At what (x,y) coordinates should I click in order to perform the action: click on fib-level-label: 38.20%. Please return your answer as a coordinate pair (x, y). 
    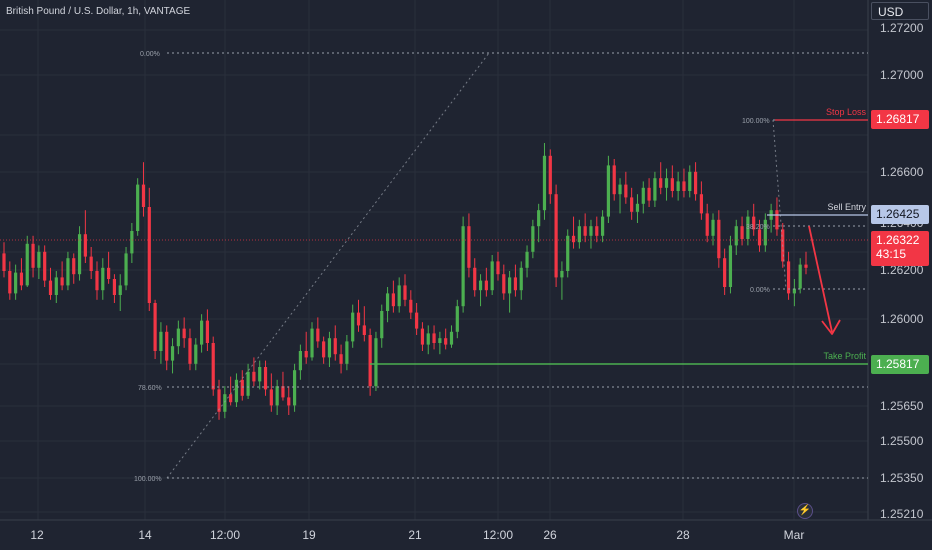
    Looking at the image, I should click on (758, 227).